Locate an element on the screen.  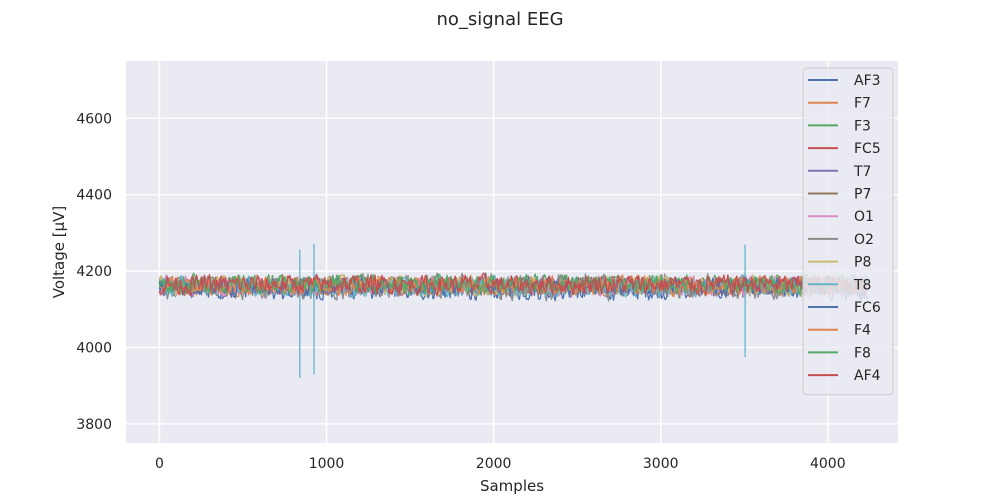
y-tick-label: 4200 is located at coordinates (94, 272).